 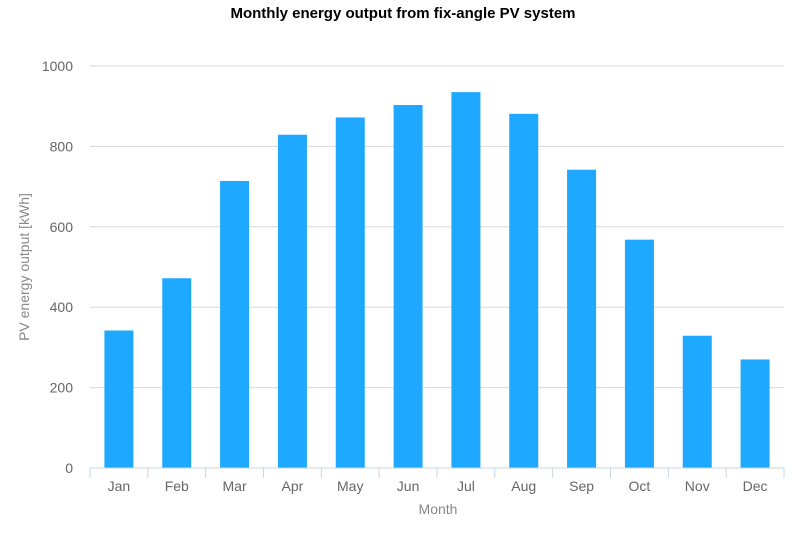 I want to click on x-tick-label: Nov, so click(x=697, y=486).